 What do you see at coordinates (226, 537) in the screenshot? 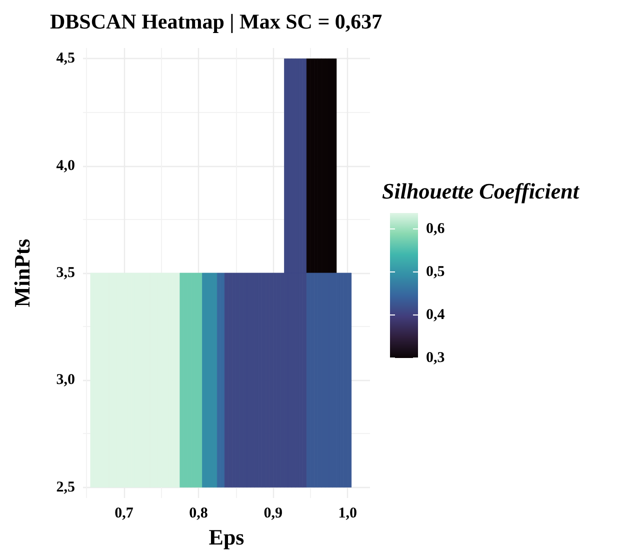
I see `x-axis-title: Eps` at bounding box center [226, 537].